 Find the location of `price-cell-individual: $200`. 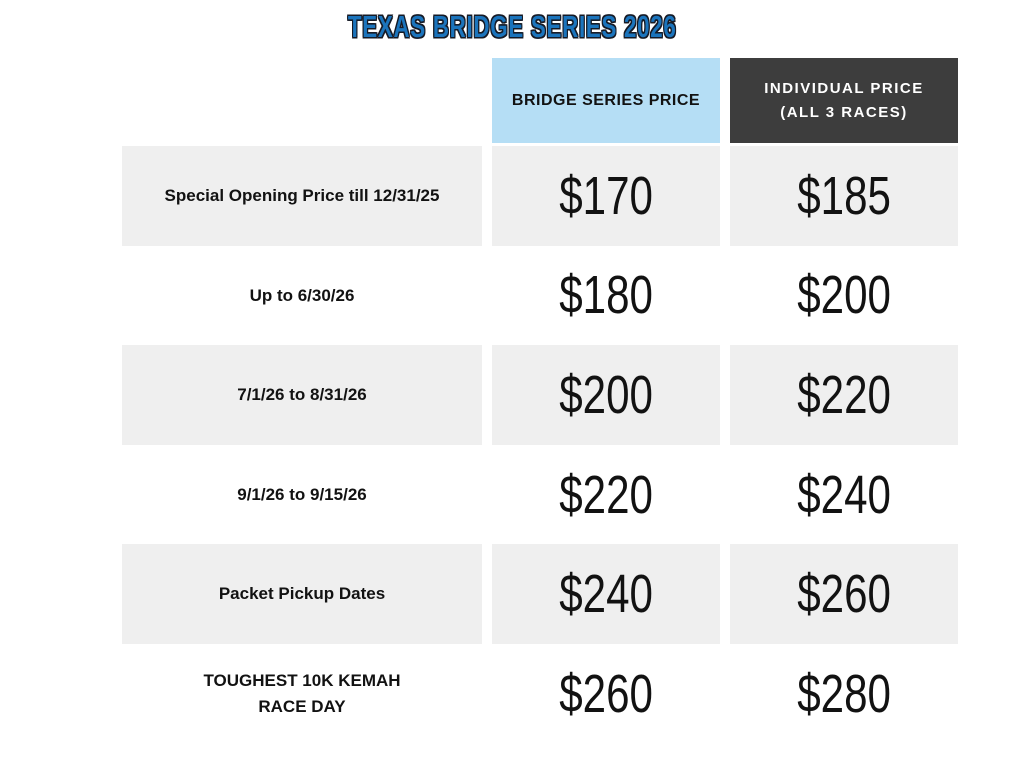

price-cell-individual: $200 is located at coordinates (844, 296).